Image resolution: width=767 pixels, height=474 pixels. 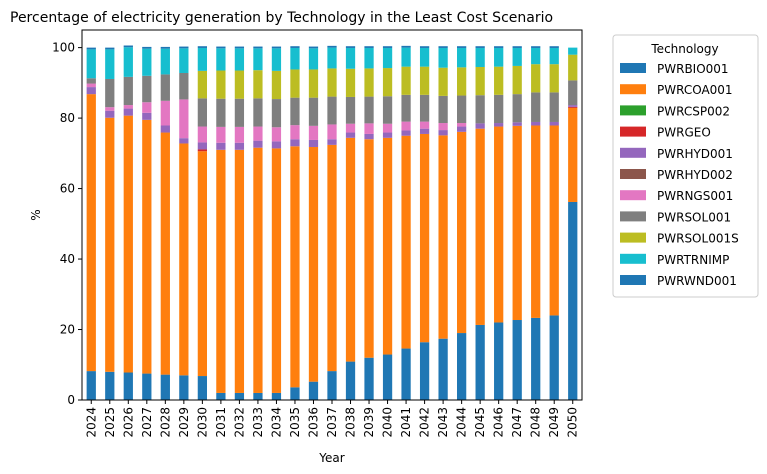 I want to click on bar-segment-PWRBIO001-2041, so click(x=406, y=374).